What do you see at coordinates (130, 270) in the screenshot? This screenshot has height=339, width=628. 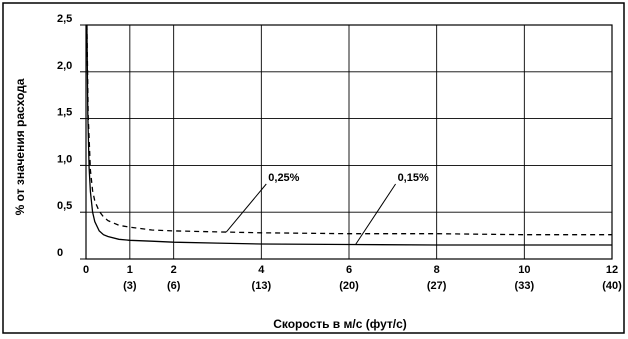 I see `x-tick-label: 1` at bounding box center [130, 270].